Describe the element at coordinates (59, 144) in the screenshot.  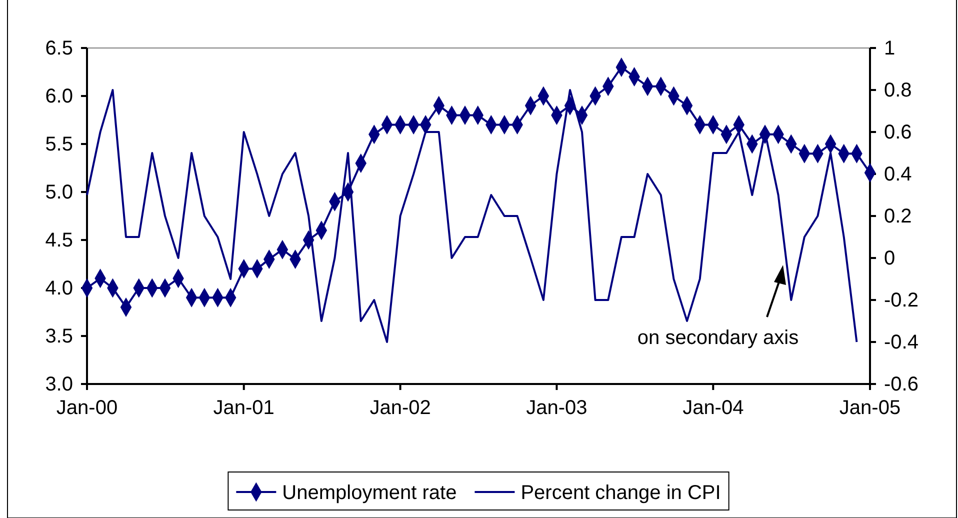
I see `y-tick-label: 5.5` at that location.